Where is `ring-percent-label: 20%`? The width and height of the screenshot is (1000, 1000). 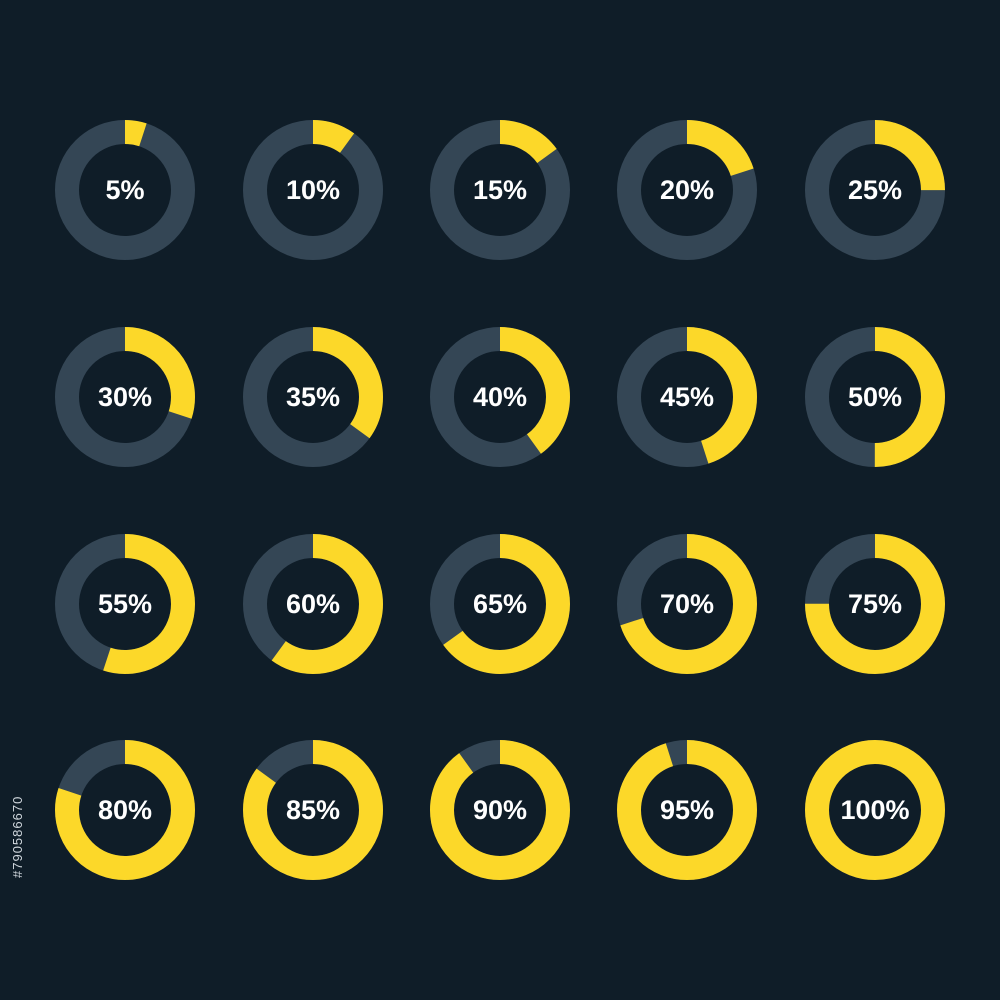
ring-percent-label: 20% is located at coordinates (687, 190).